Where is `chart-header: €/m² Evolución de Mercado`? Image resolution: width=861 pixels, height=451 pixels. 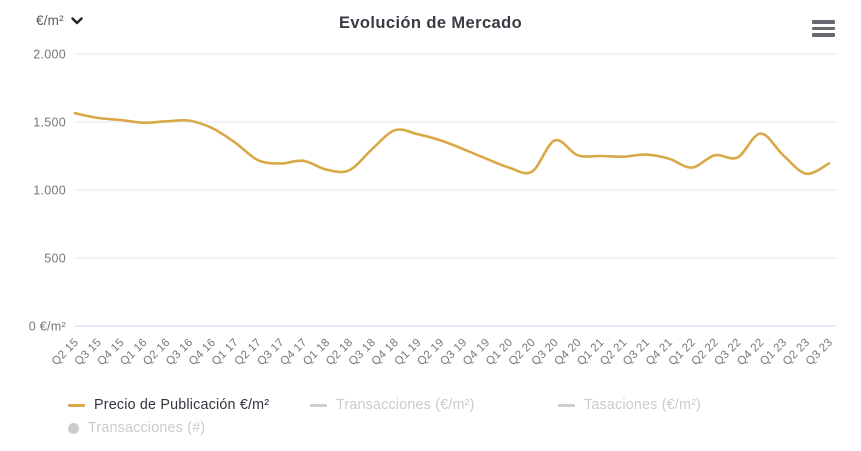
chart-header: €/m² Evolución de Mercado is located at coordinates (430, 22).